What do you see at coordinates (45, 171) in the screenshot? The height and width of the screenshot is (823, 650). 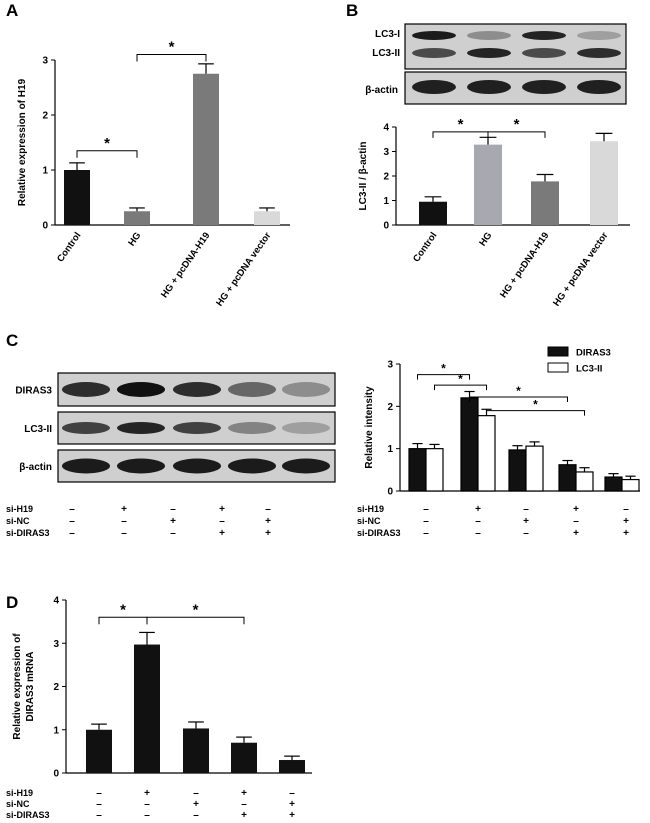 I see `chart-a-y-tick-label: 1` at bounding box center [45, 171].